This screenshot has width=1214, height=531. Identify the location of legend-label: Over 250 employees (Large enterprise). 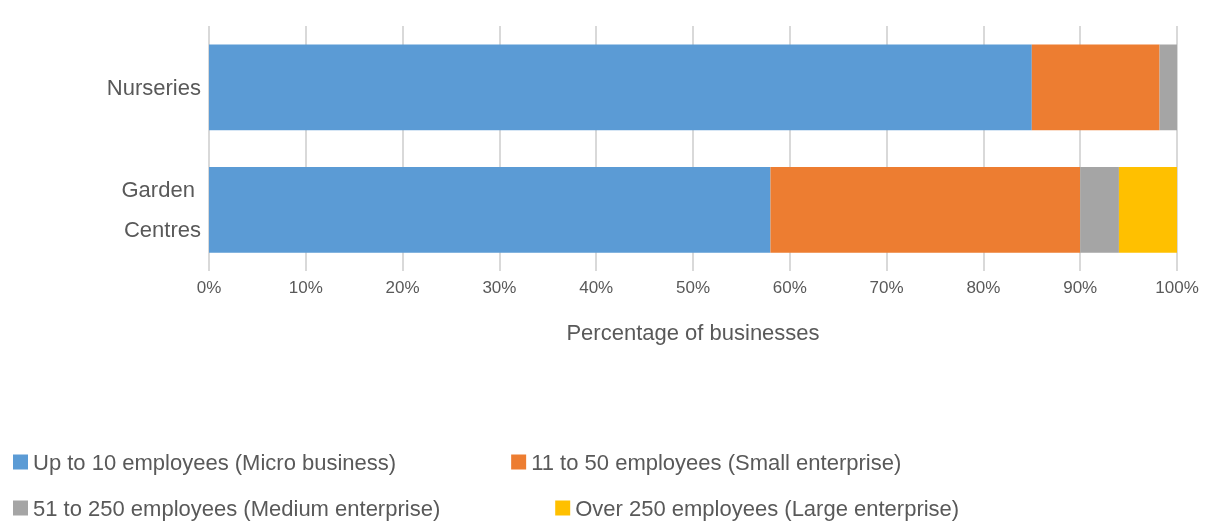
(767, 508).